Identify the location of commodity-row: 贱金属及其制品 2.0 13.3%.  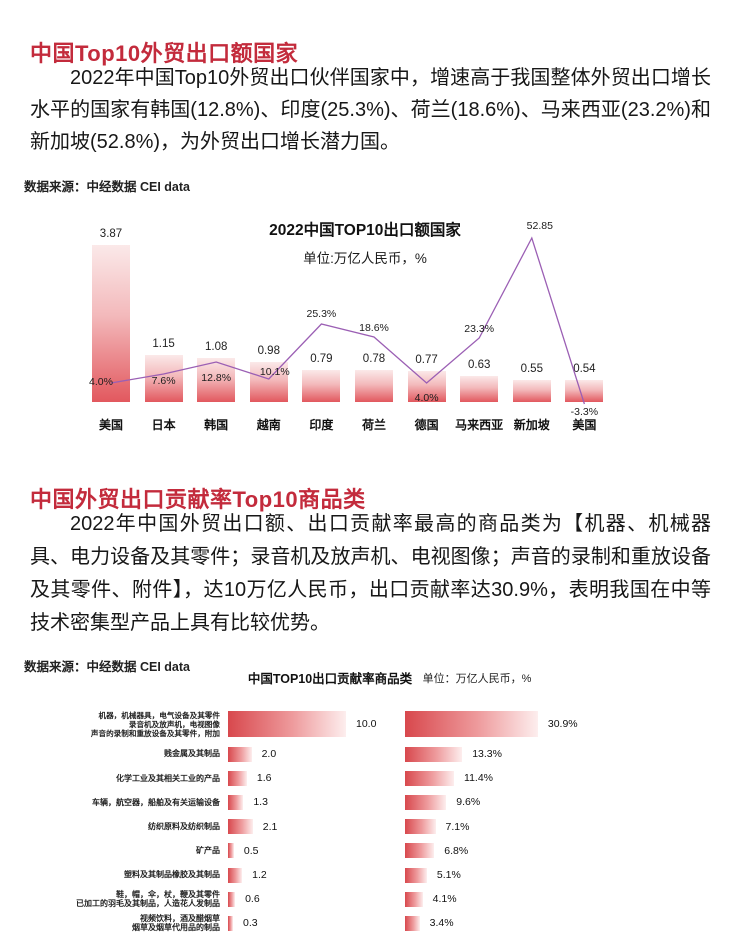
(369, 754).